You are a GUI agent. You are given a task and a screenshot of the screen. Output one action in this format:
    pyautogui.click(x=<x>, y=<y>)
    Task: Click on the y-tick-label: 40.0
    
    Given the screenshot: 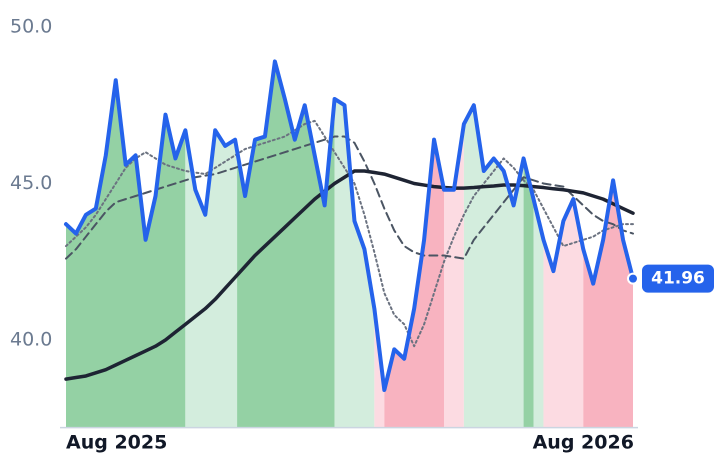 What is the action you would take?
    pyautogui.click(x=31, y=339)
    